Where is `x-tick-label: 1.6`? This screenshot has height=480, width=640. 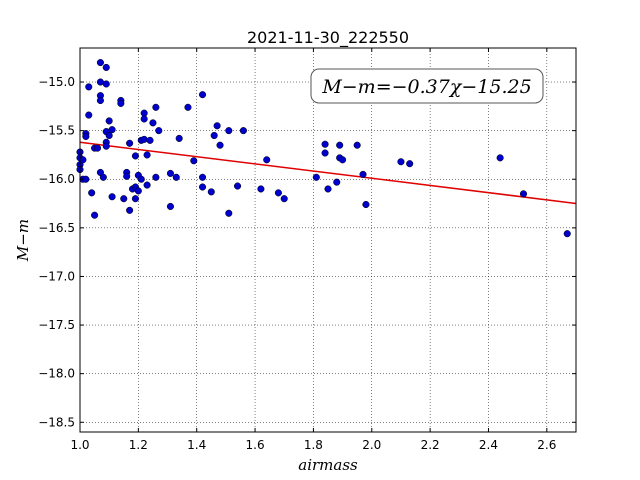
x-tick-label: 1.6 is located at coordinates (255, 445).